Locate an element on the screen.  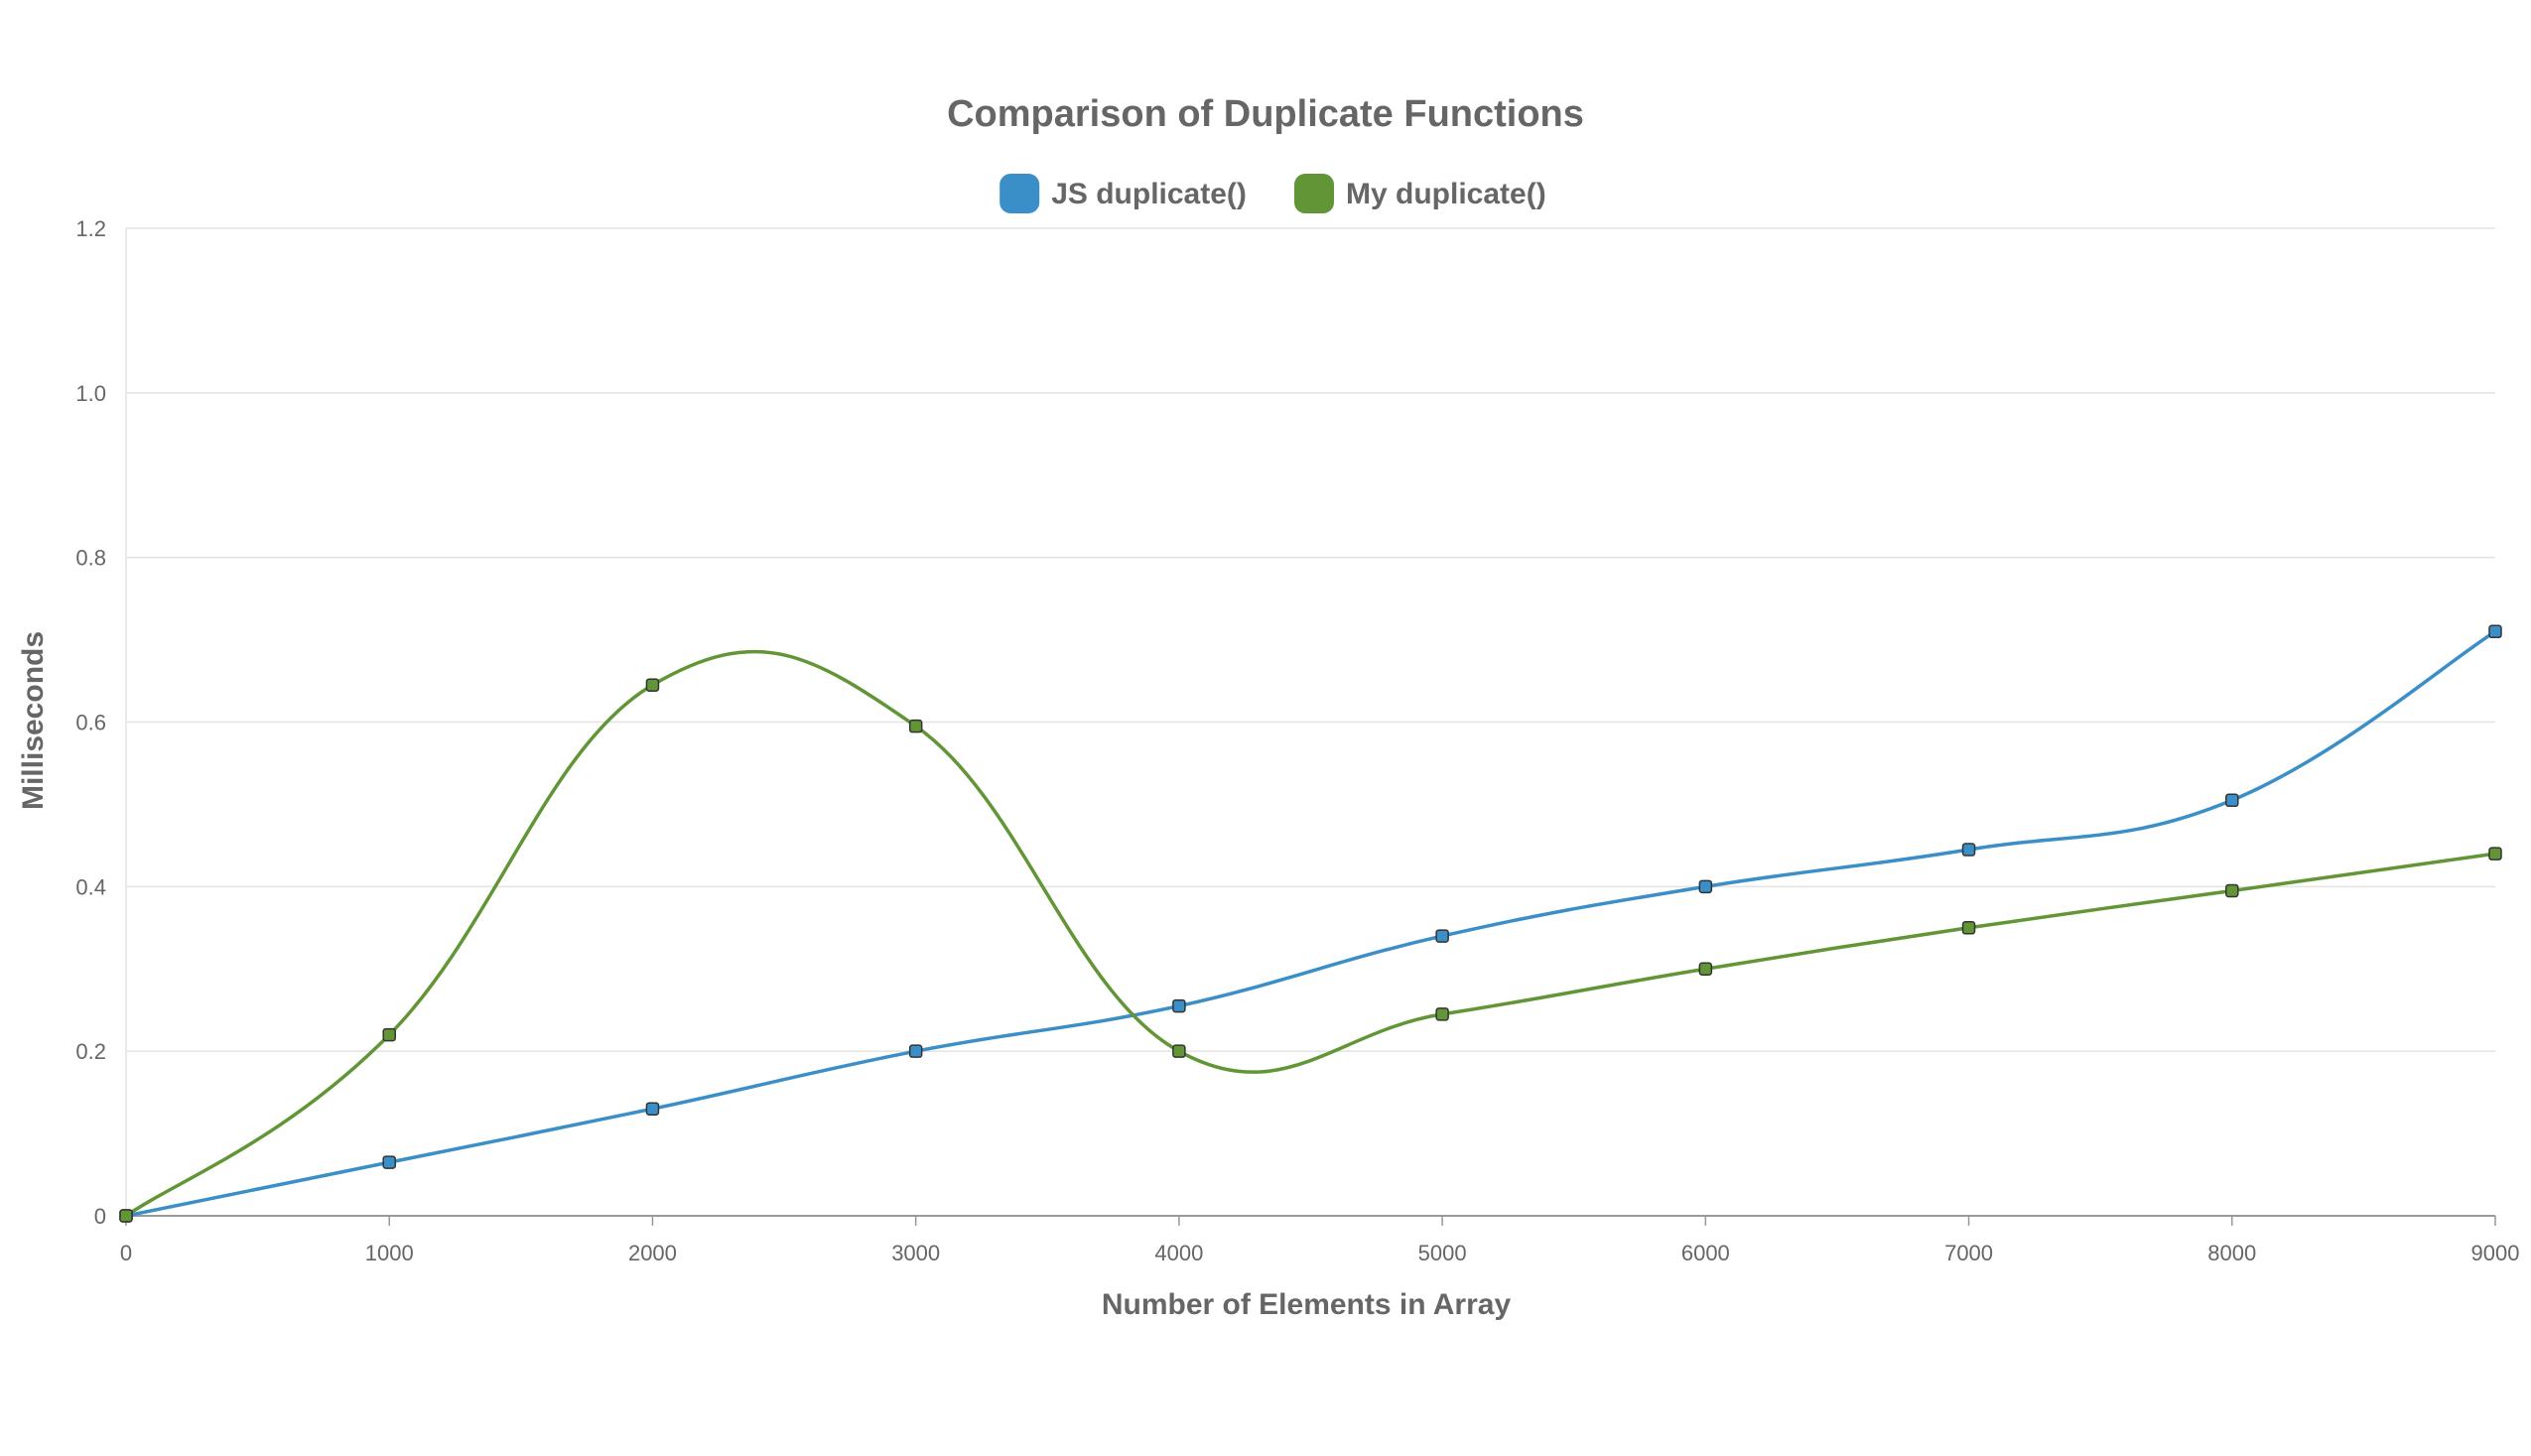
x-tick-label: 4000 is located at coordinates (1179, 1253).